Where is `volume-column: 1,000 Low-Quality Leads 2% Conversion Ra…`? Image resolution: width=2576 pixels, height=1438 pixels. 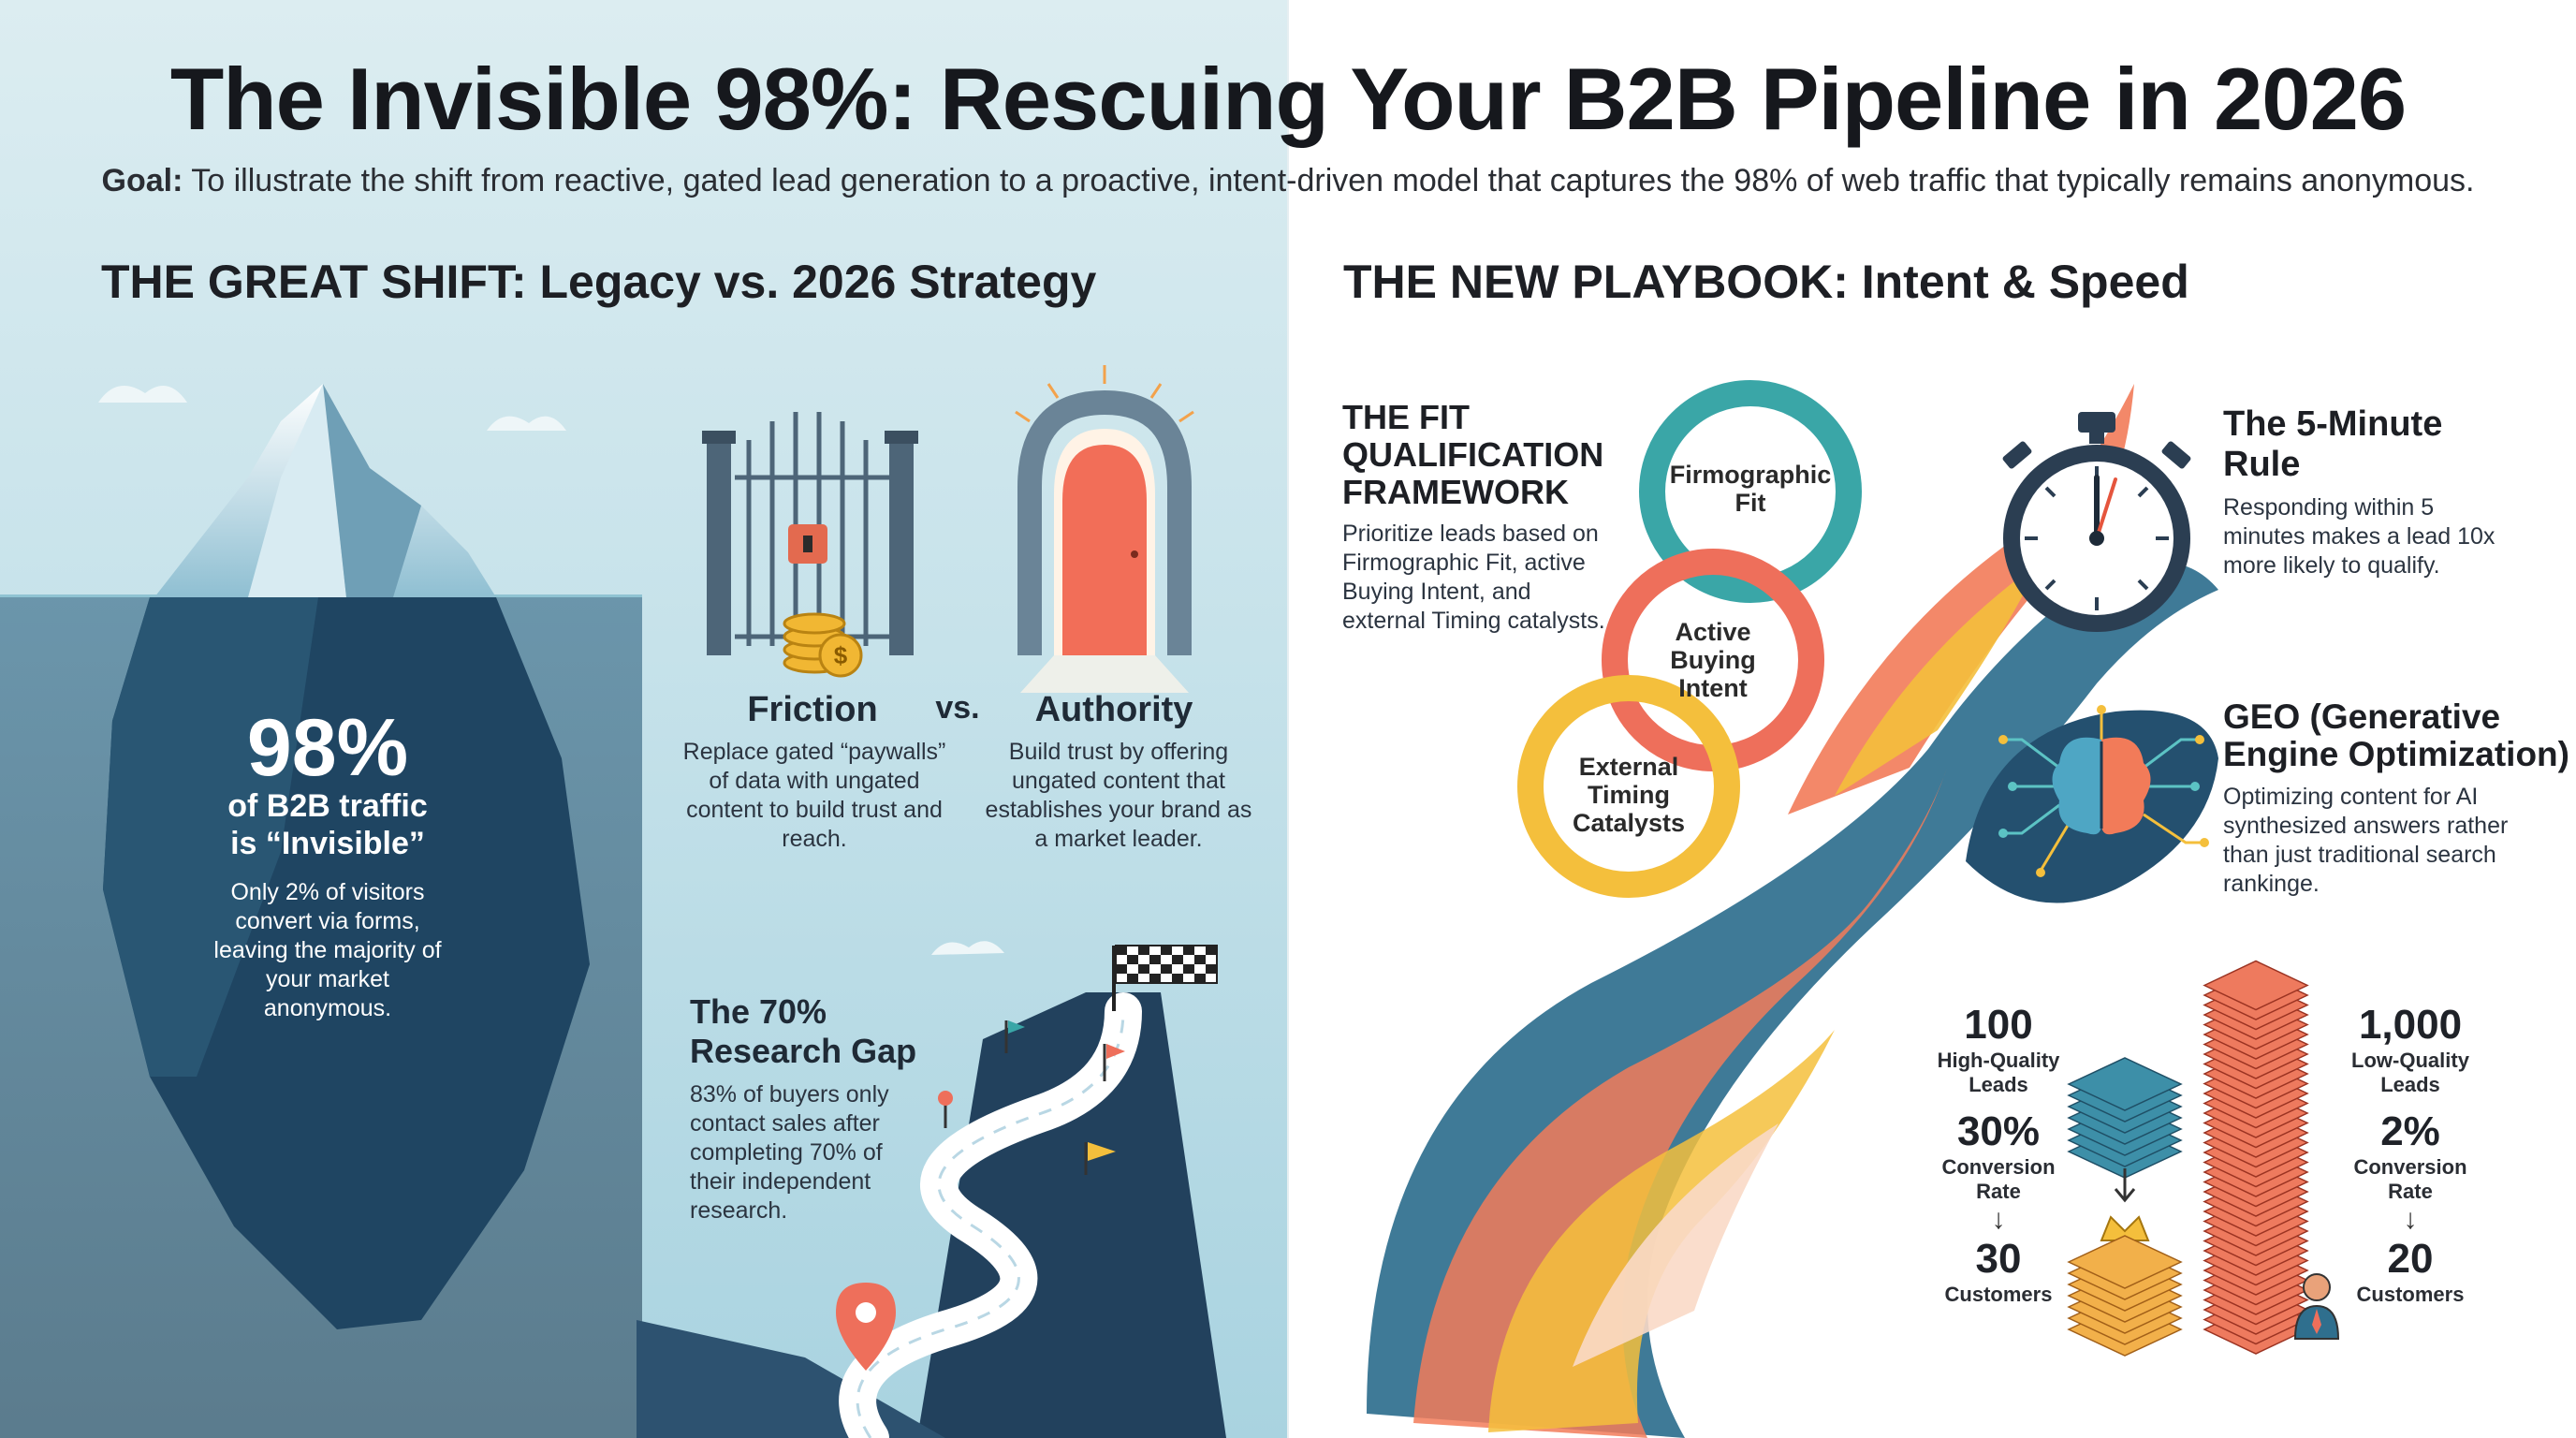 volume-column: 1,000 Low-Quality Leads 2% Conversion Ra… is located at coordinates (2410, 1154).